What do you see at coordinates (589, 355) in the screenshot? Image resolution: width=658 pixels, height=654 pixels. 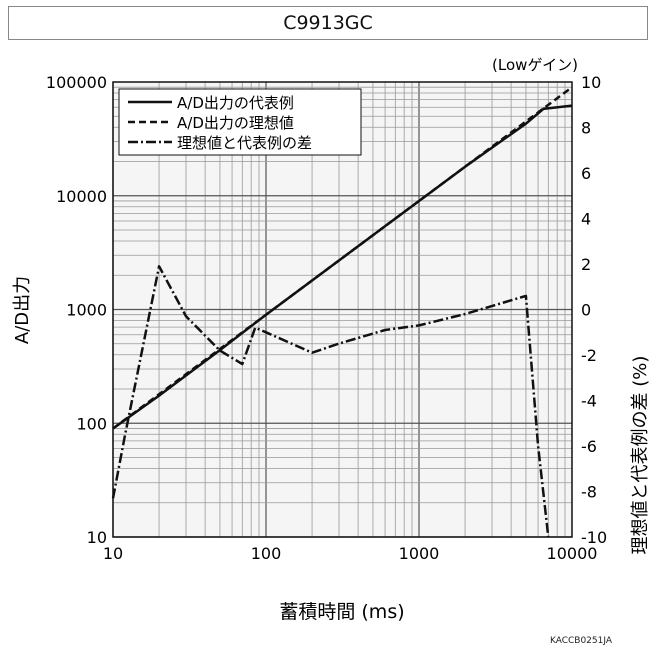 I see `y-right-tick-label: -2` at bounding box center [589, 355].